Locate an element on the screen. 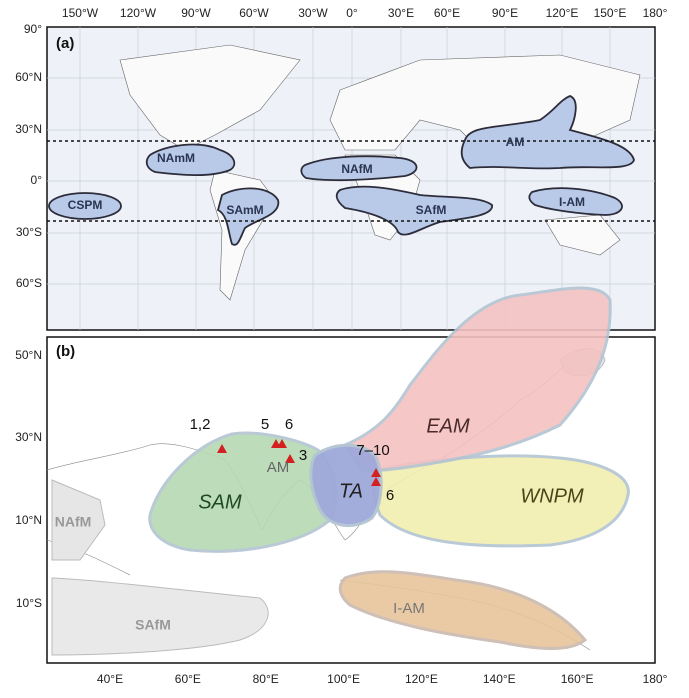 This screenshot has height=698, width=689. region-label: SAmM is located at coordinates (244, 210).